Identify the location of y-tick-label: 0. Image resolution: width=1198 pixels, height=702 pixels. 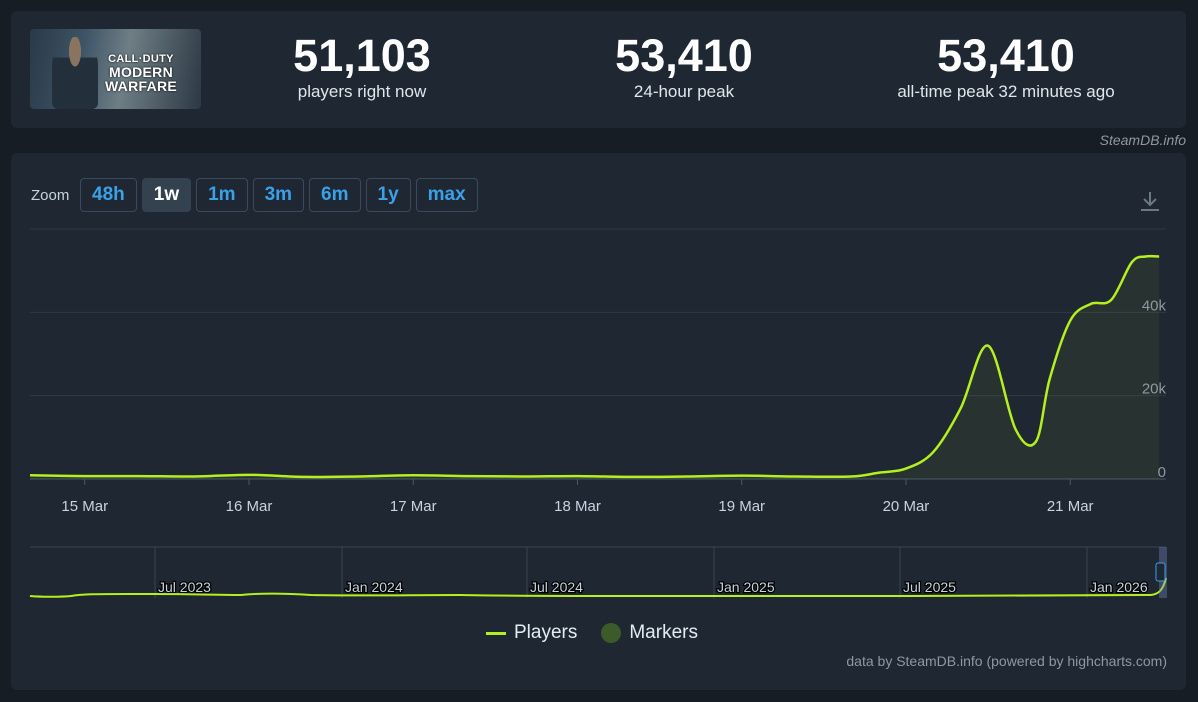
(1162, 472).